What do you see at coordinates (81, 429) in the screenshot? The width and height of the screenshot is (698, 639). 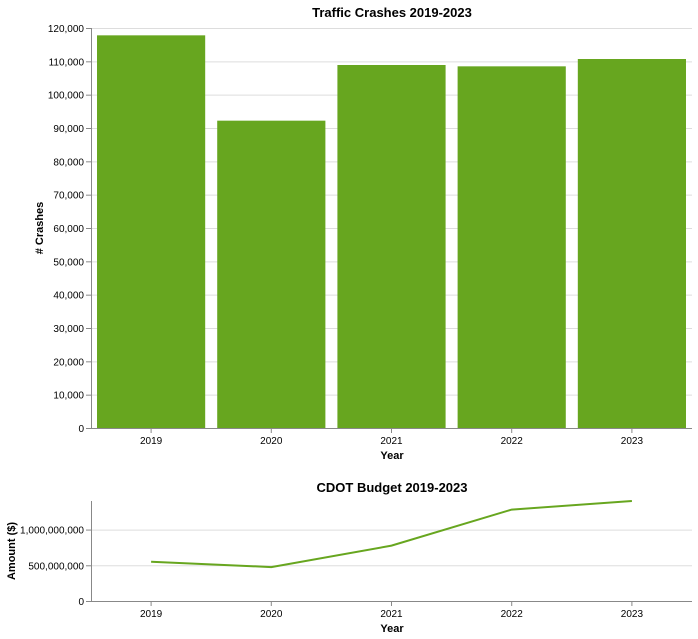 I see `crashes-y-tick-label: 0` at bounding box center [81, 429].